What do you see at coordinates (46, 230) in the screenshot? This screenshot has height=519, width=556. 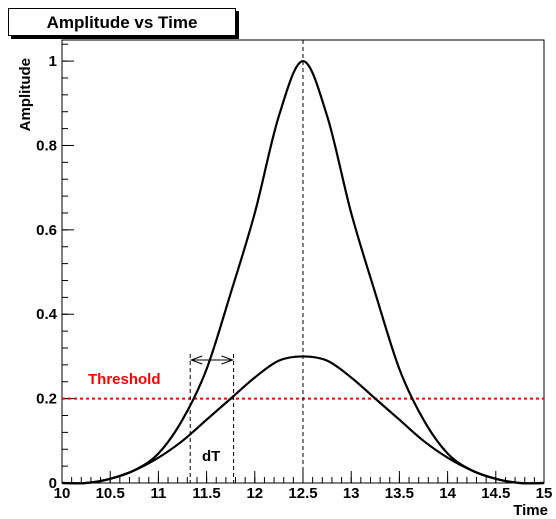 I see `y-tick-label: 0.6` at bounding box center [46, 230].